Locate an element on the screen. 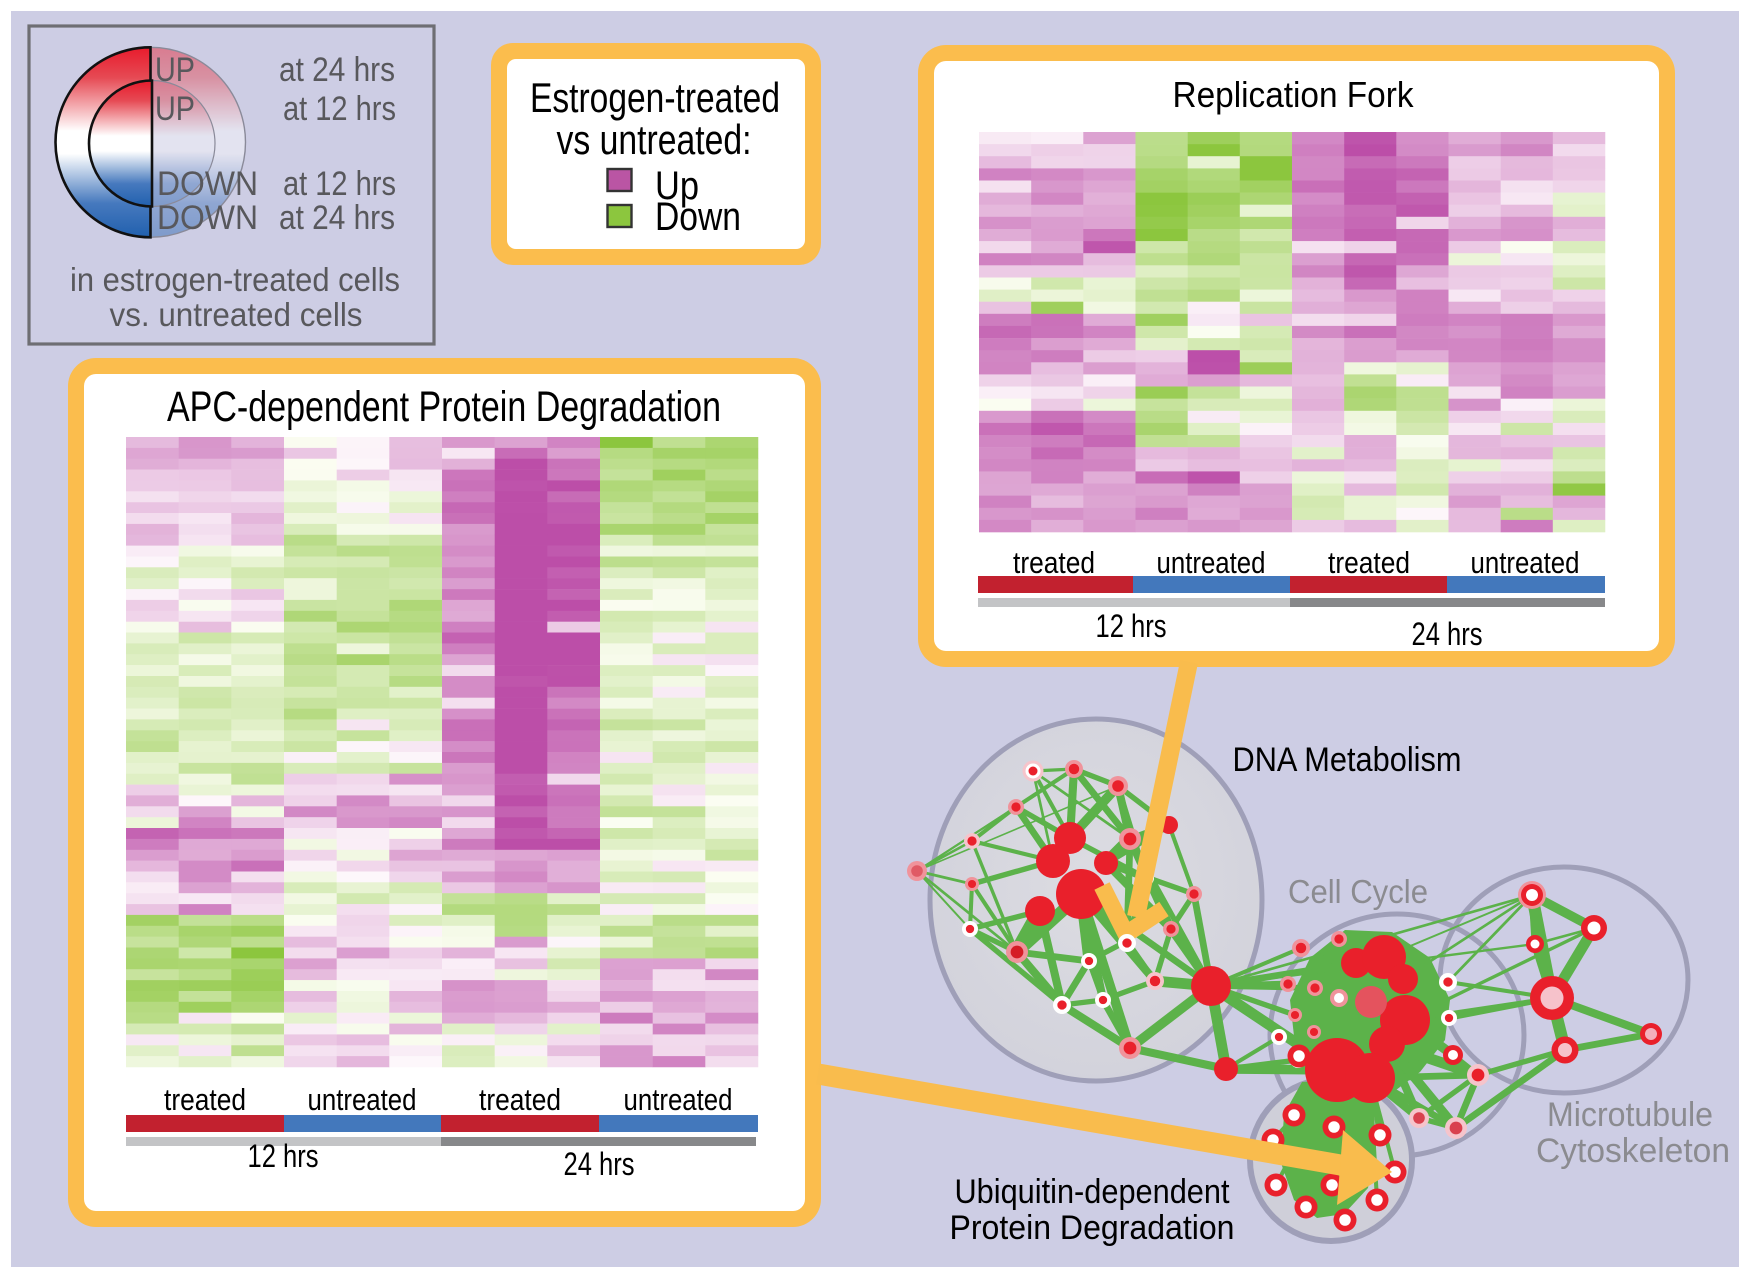 This screenshot has height=1279, width=1750. svg-text: Replication Fork is located at coordinates (1294, 94).